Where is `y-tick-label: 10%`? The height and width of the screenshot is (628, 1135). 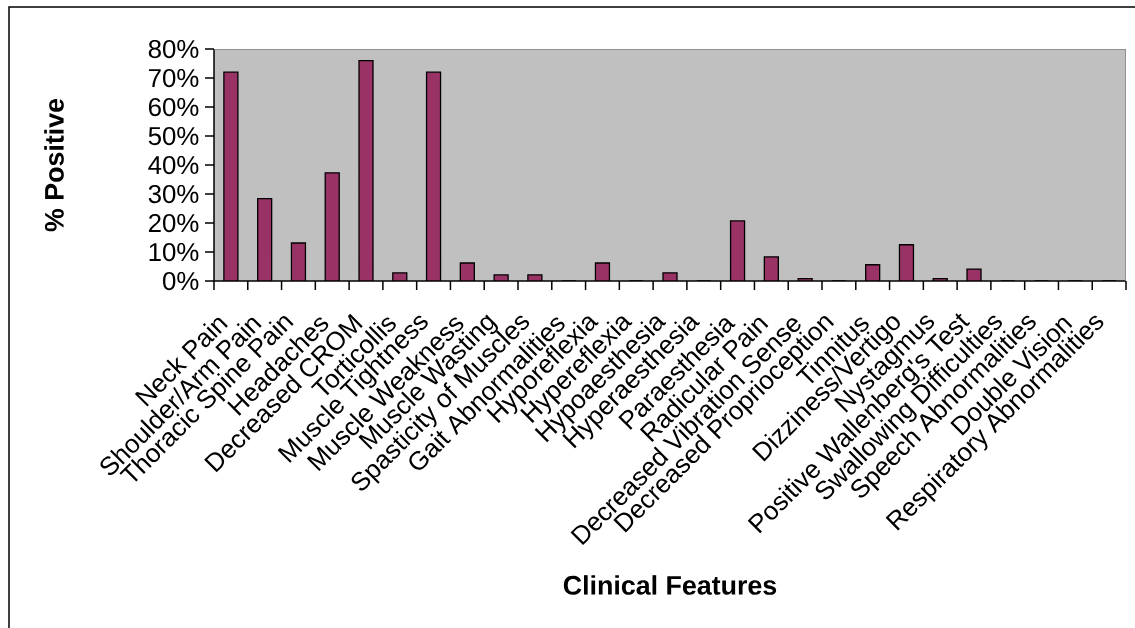 y-tick-label: 10% is located at coordinates (174, 252).